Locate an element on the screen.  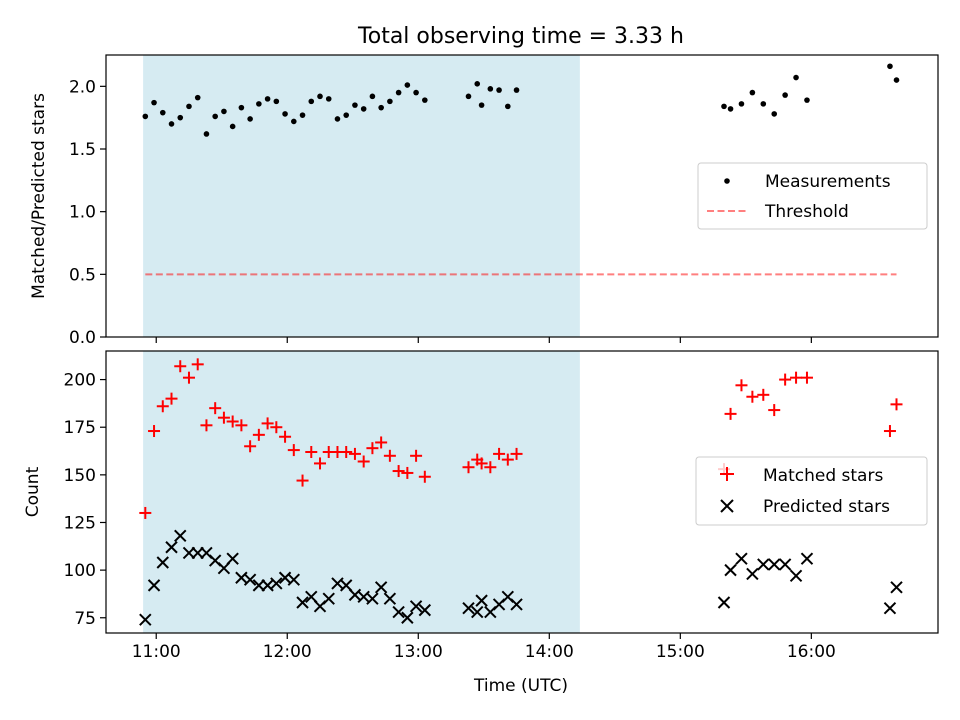
bottom-x-tick-label: 15:00 is located at coordinates (680, 652).